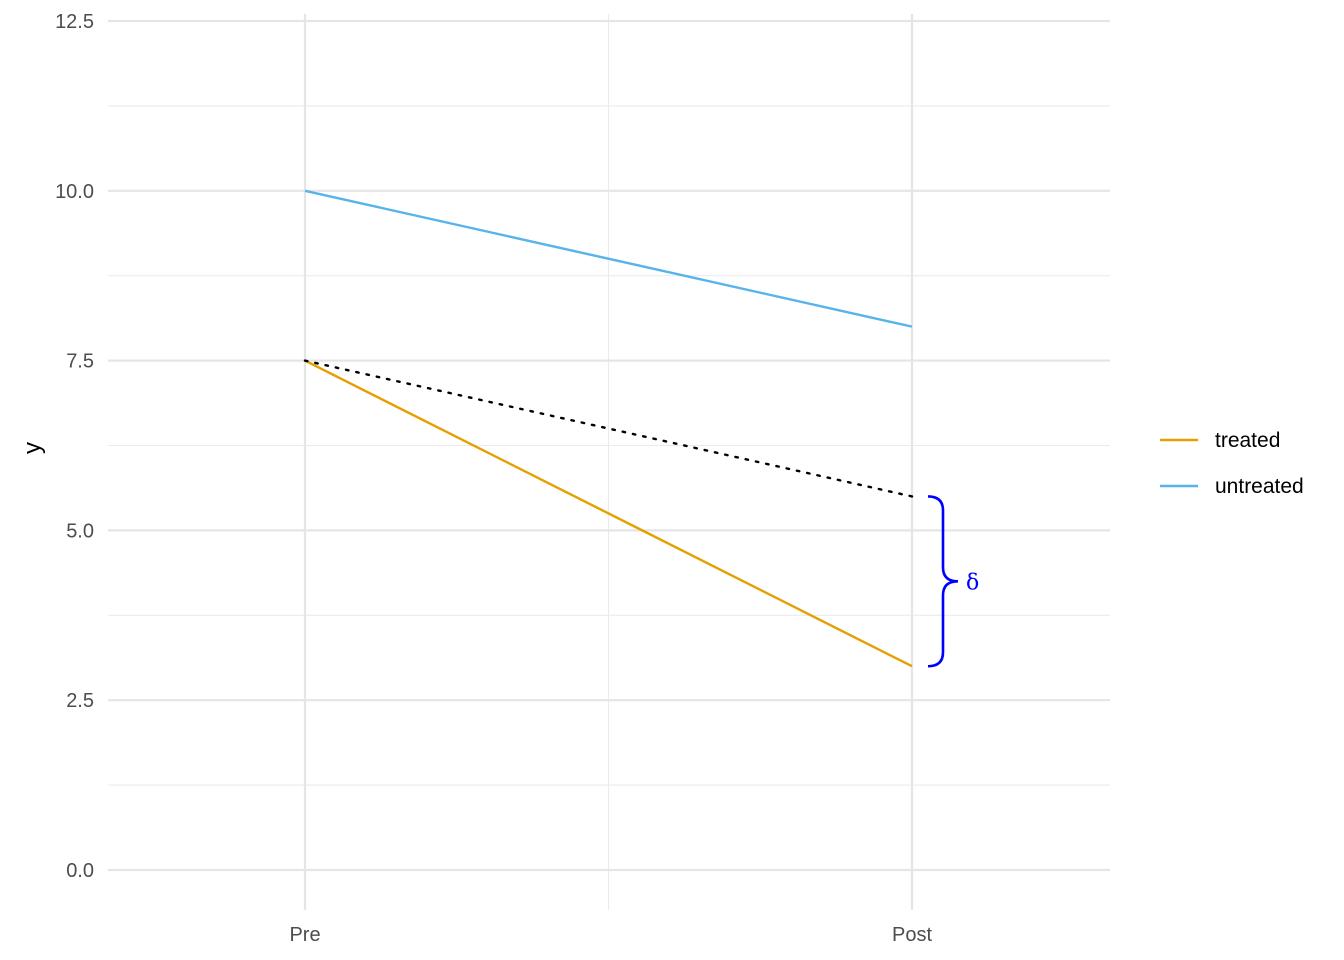 Image resolution: width=1344 pixels, height=960 pixels. What do you see at coordinates (32, 448) in the screenshot?
I see `y-axis-title: y` at bounding box center [32, 448].